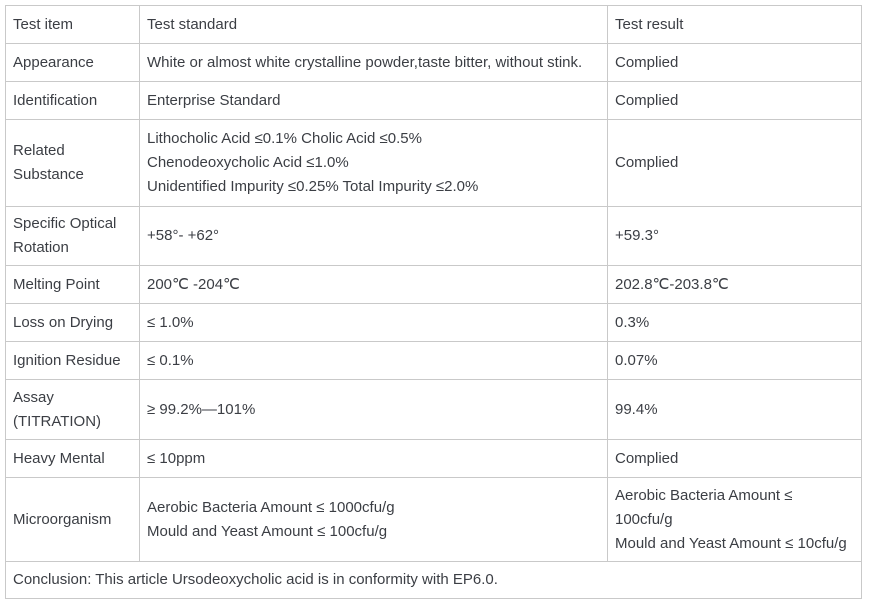 The image size is (870, 602). Describe the element at coordinates (72, 100) in the screenshot. I see `cell-item: Identification` at that location.